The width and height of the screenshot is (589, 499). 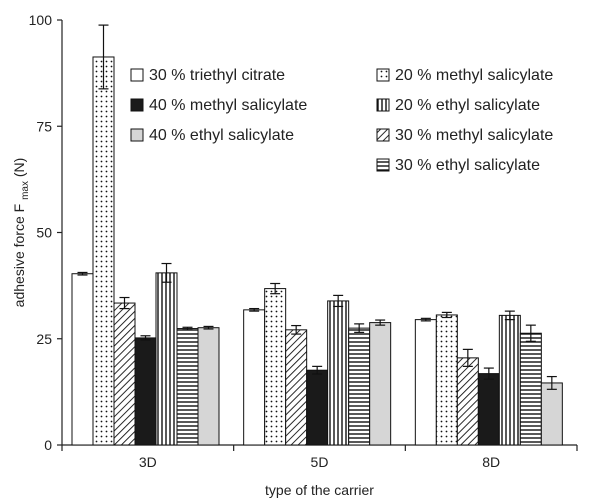 What do you see at coordinates (474, 75) in the screenshot?
I see `legend-label: 20 % methyl salicylate` at bounding box center [474, 75].